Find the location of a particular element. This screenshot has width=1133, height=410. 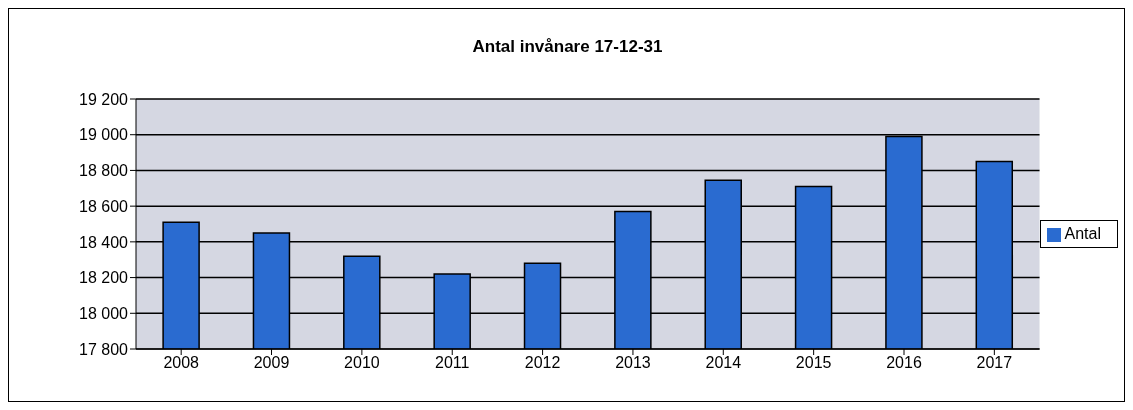

chart-title: Antal invånare 17-12-31 is located at coordinates (567, 47).